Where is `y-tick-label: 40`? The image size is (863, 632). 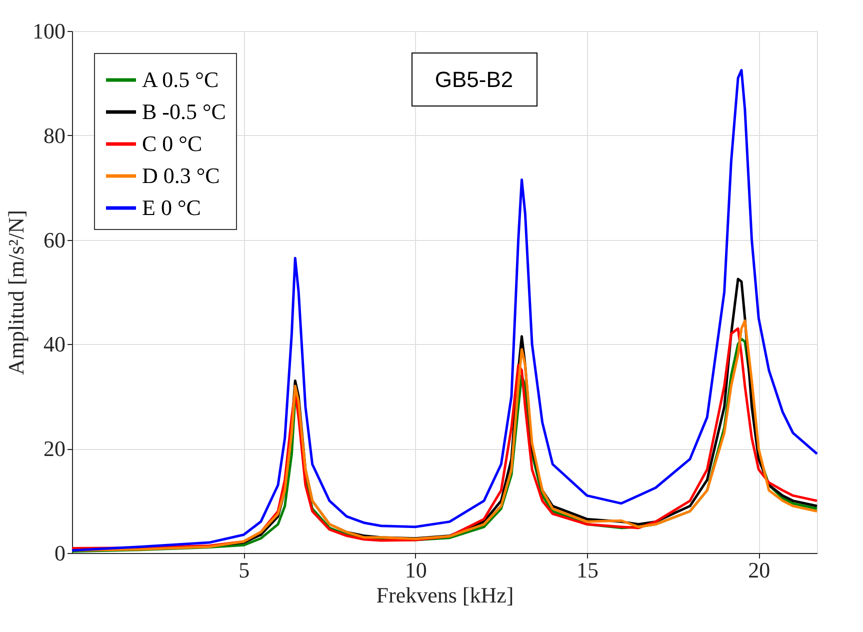
y-tick-label: 40 is located at coordinates (55, 344).